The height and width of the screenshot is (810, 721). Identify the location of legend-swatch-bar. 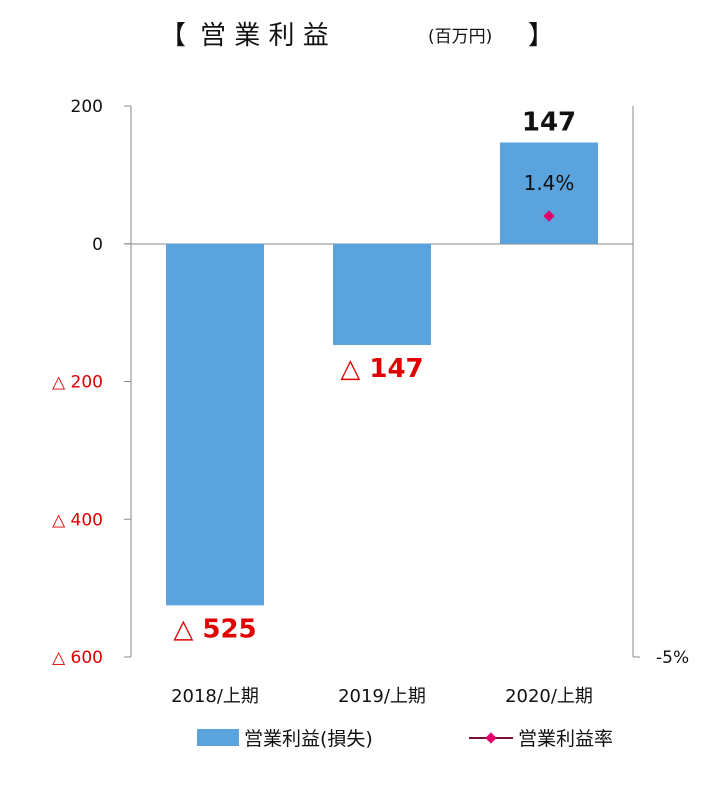
(218, 737).